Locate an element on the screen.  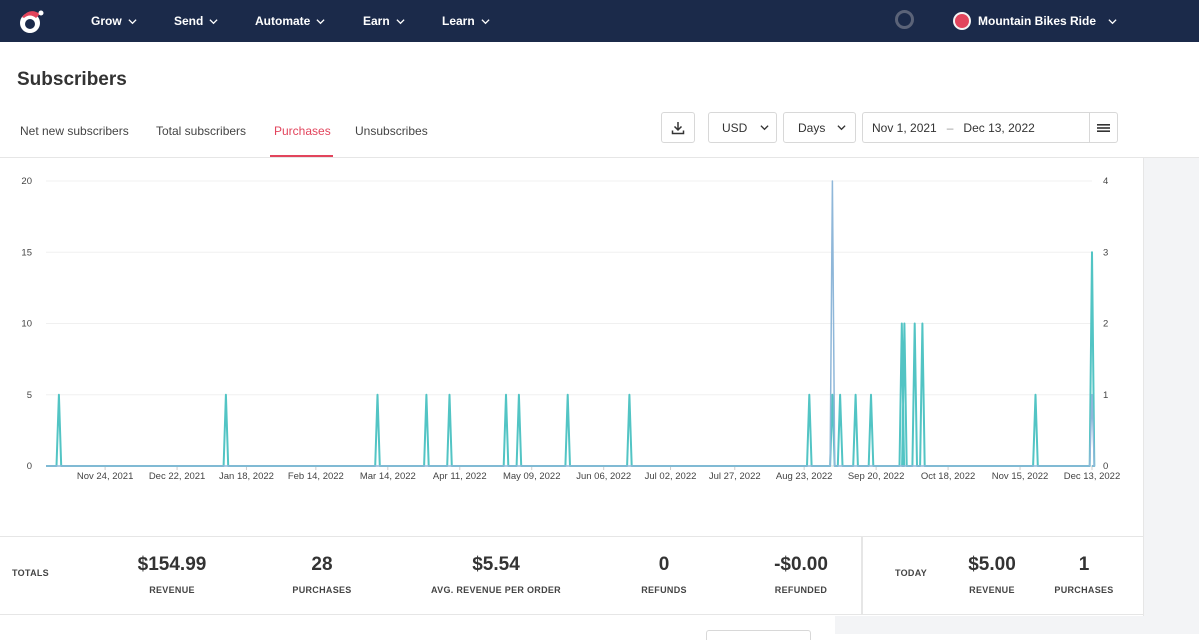
x-tick-label: Dec 13, 2022 is located at coordinates (1092, 476).